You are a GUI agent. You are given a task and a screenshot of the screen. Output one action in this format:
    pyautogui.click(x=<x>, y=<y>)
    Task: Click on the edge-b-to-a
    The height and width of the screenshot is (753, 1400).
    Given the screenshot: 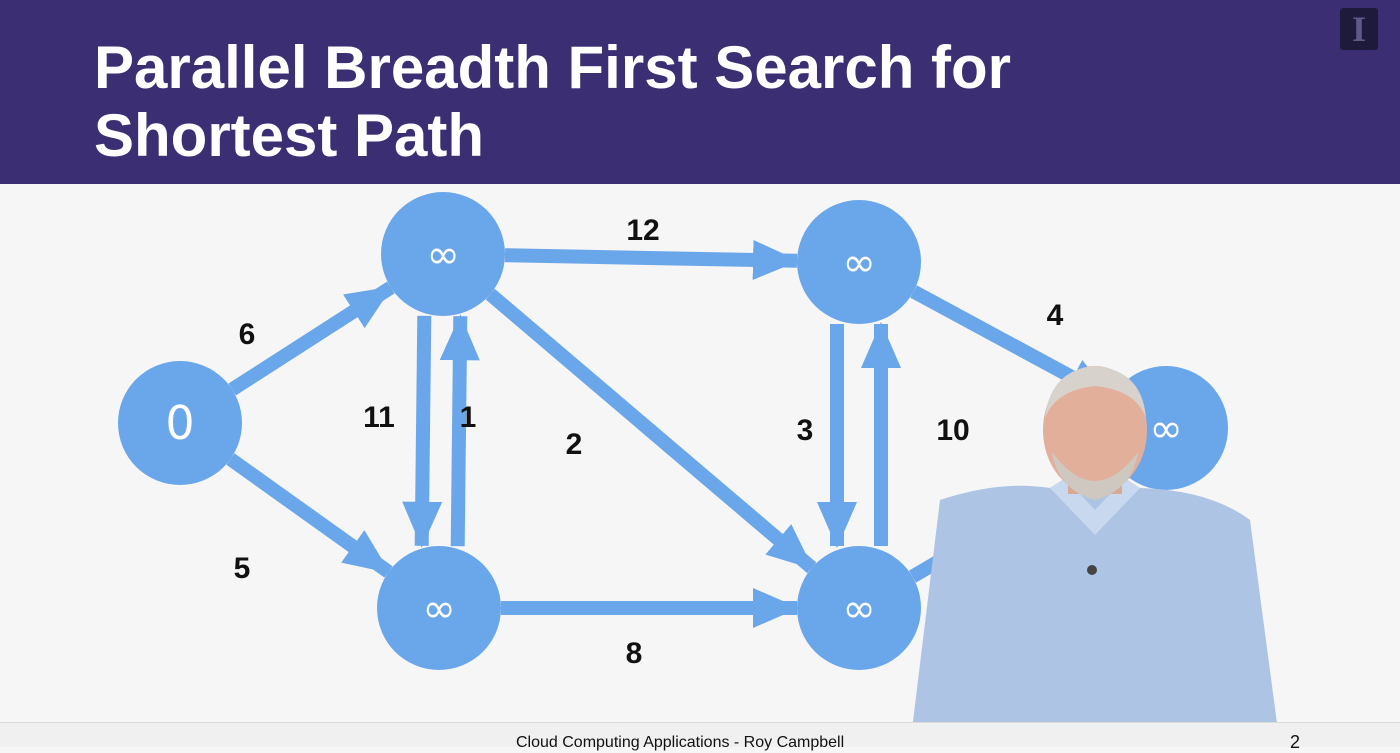 What is the action you would take?
    pyautogui.click(x=459, y=430)
    